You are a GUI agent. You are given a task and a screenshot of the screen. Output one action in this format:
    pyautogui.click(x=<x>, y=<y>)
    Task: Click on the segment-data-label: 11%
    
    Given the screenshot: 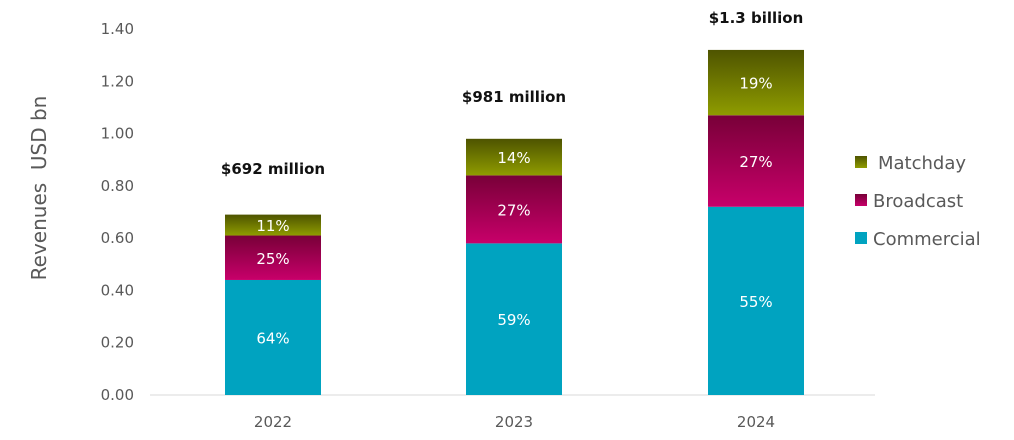 What is the action you would take?
    pyautogui.click(x=272, y=226)
    